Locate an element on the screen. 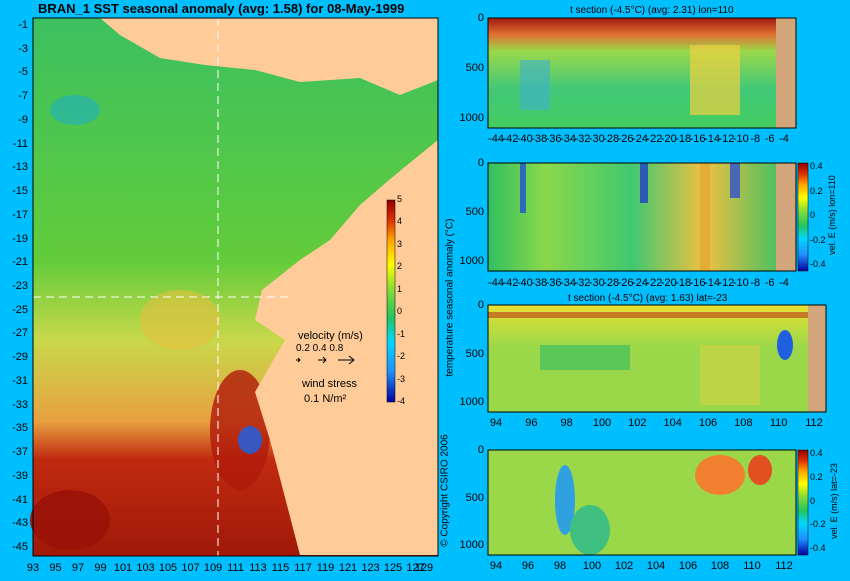 The width and height of the screenshot is (850, 581). map-colorbar-tick: 4 is located at coordinates (400, 221).